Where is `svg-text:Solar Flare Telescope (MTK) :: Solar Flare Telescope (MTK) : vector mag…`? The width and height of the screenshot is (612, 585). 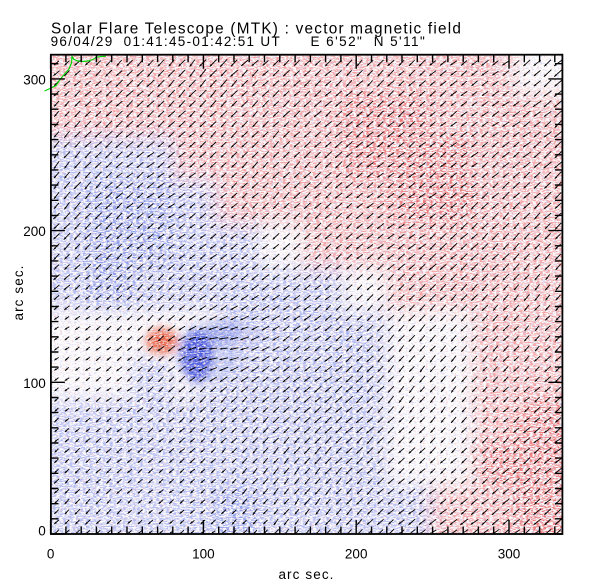
svg-text:Solar Flare Telescope (MTK) :: Solar Flare Telescope (MTK) : vector mag… is located at coordinates (256, 28).